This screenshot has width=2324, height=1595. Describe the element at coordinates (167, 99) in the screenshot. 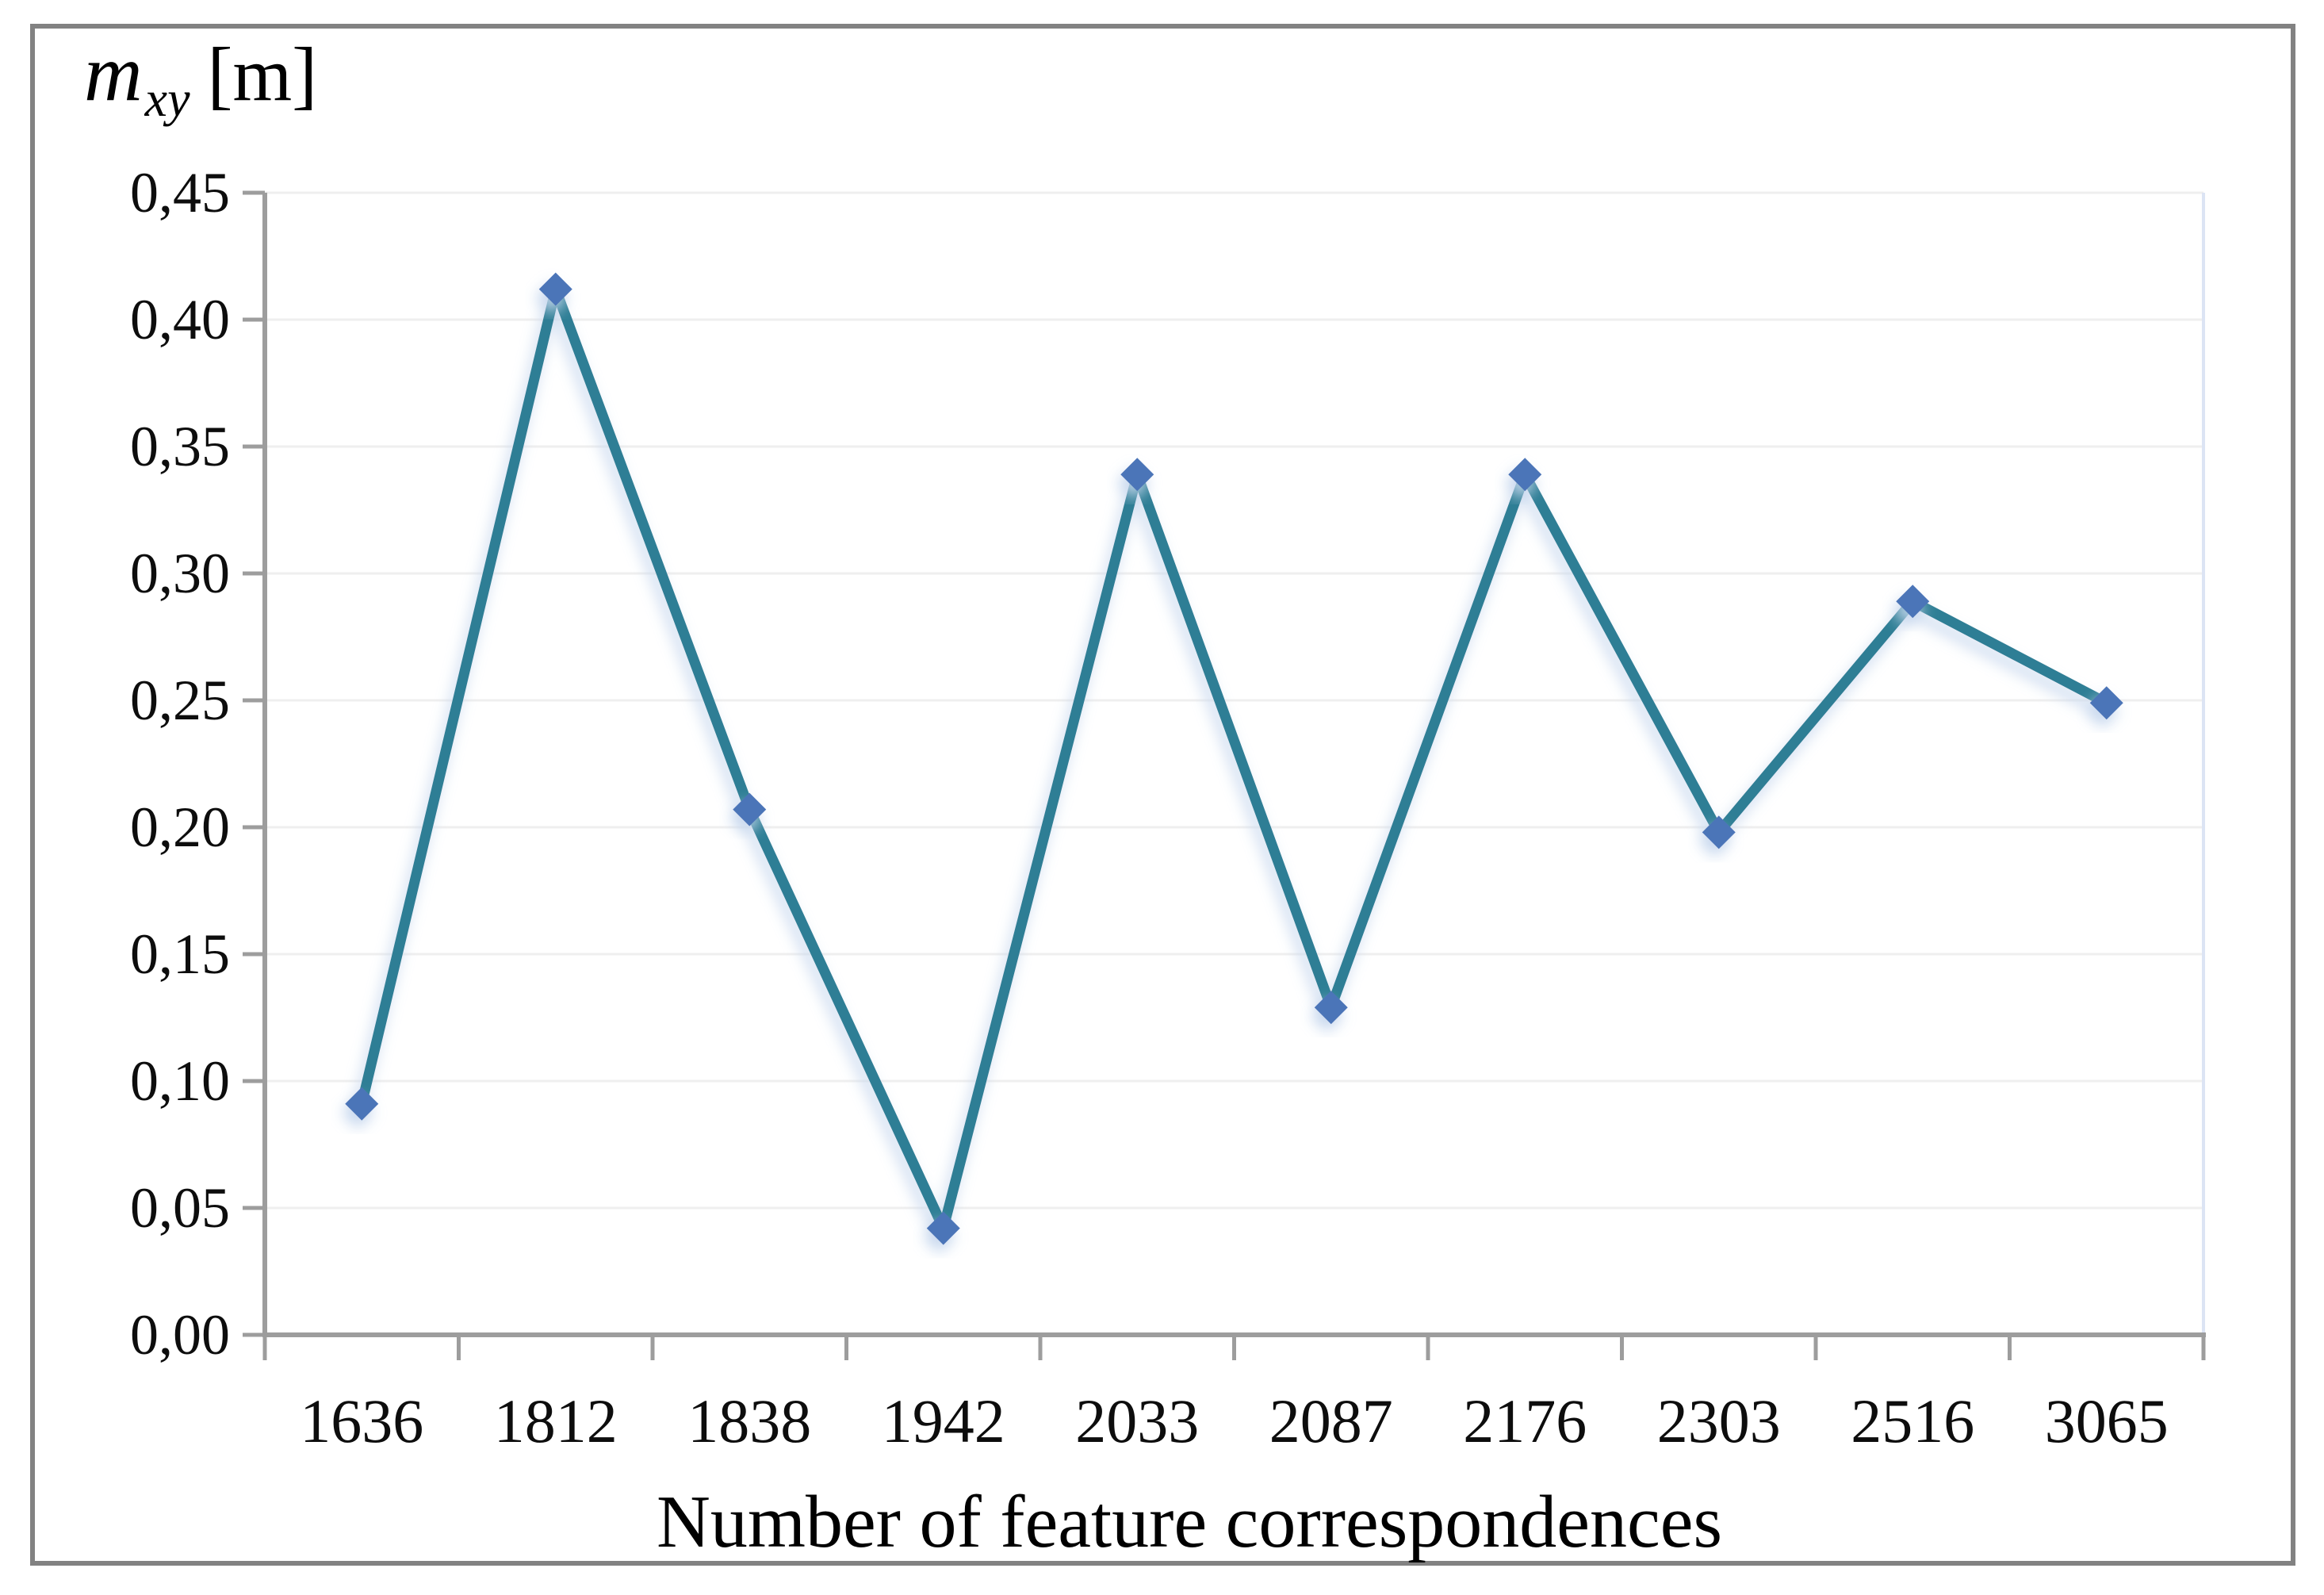

I see `y-axis-title-subscript: xy` at that location.